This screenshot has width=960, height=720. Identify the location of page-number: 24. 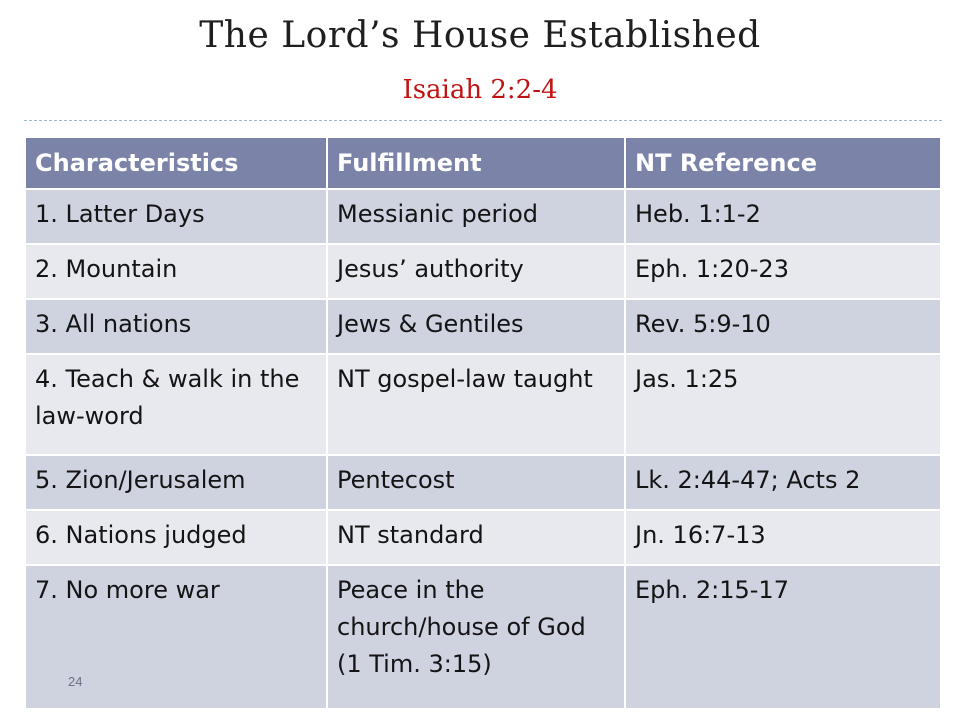
(75, 681).